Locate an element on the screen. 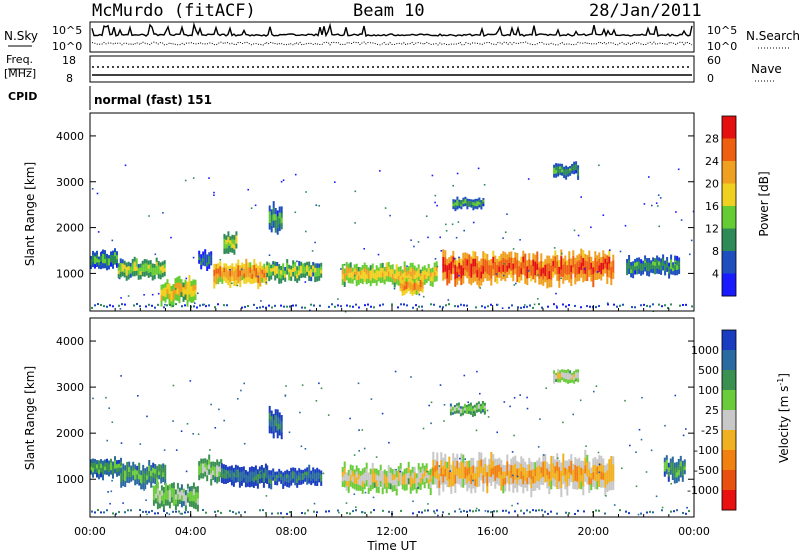  time-tick-label: 04:00 is located at coordinates (191, 531).